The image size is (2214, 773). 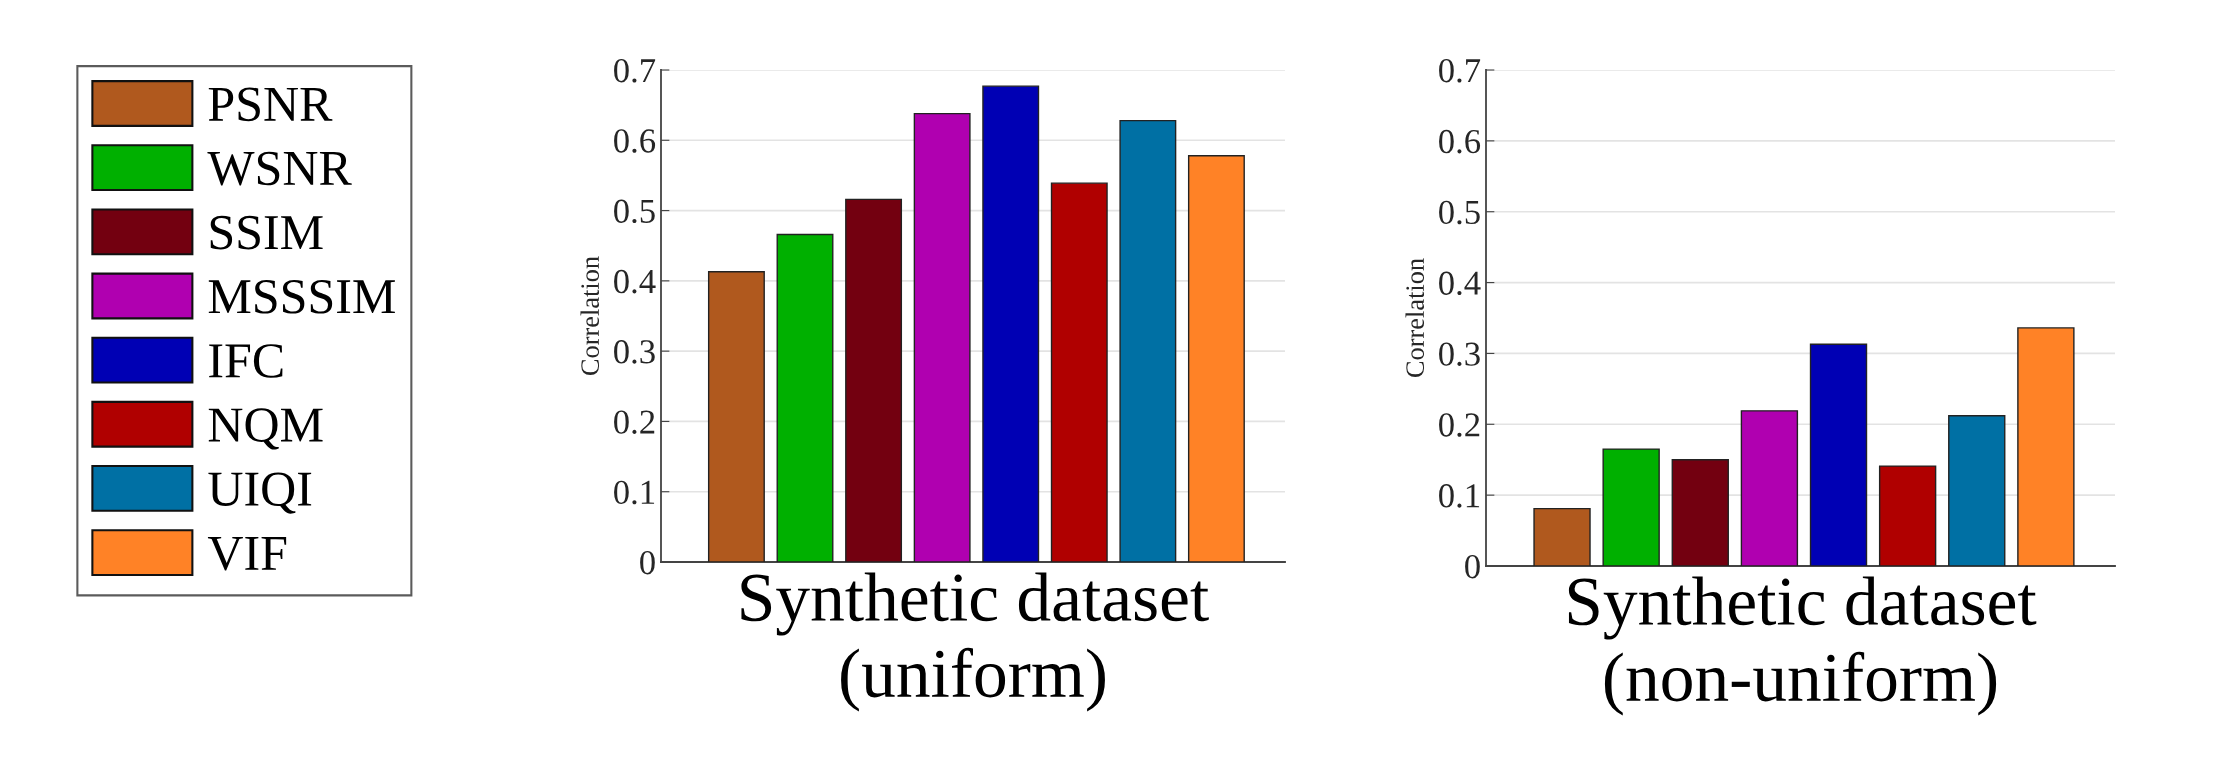 I want to click on legend-label: UIQI, so click(x=260, y=493).